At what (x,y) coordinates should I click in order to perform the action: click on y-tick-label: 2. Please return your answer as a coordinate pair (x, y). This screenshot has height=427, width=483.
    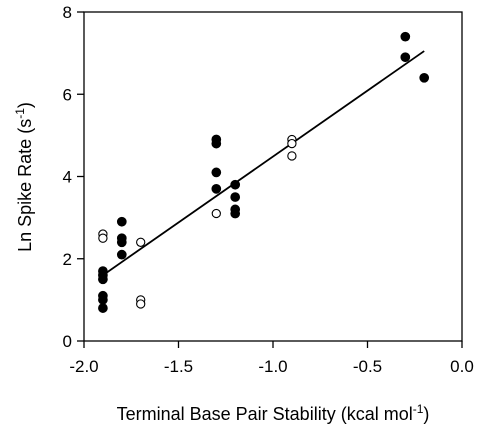
    Looking at the image, I should click on (67, 259).